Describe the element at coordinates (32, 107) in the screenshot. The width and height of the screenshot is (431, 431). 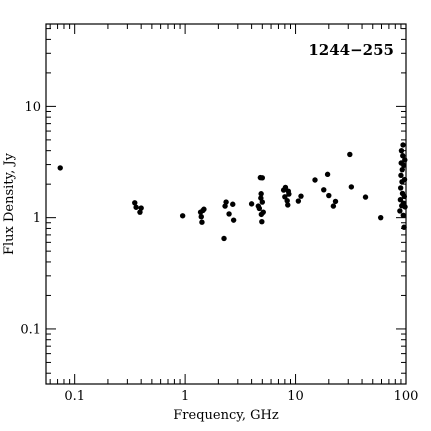
I see `y-tick-label: 10` at that location.